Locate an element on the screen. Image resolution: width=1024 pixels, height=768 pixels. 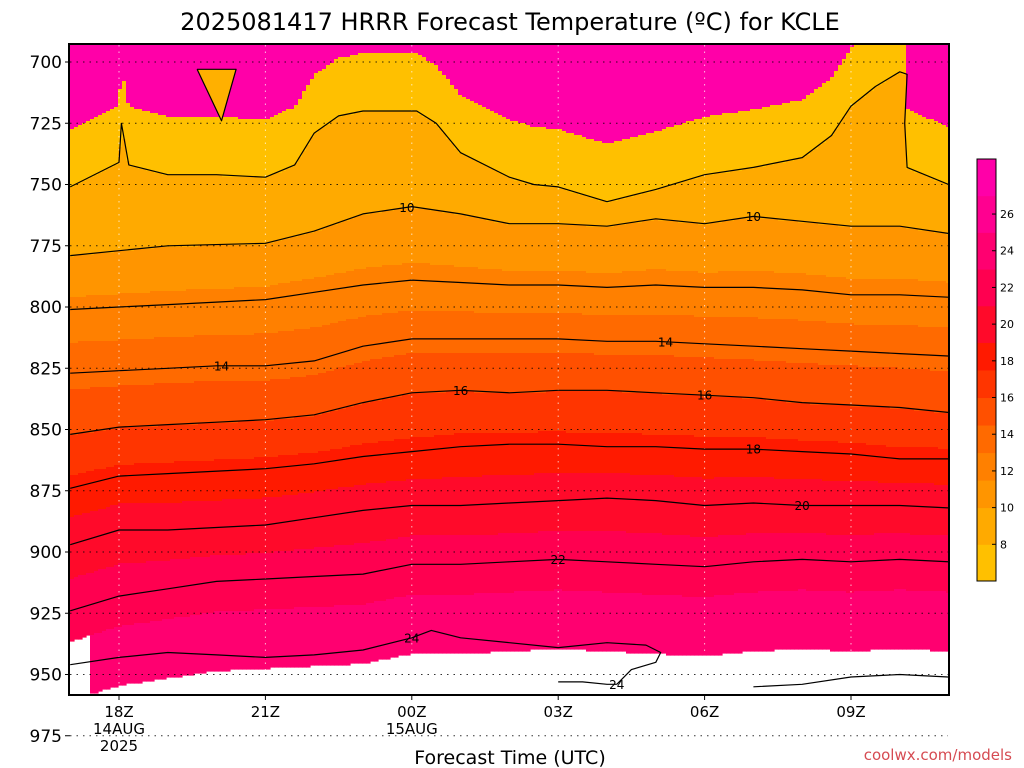
x-tick-label: 09Z is located at coordinates (850, 712).